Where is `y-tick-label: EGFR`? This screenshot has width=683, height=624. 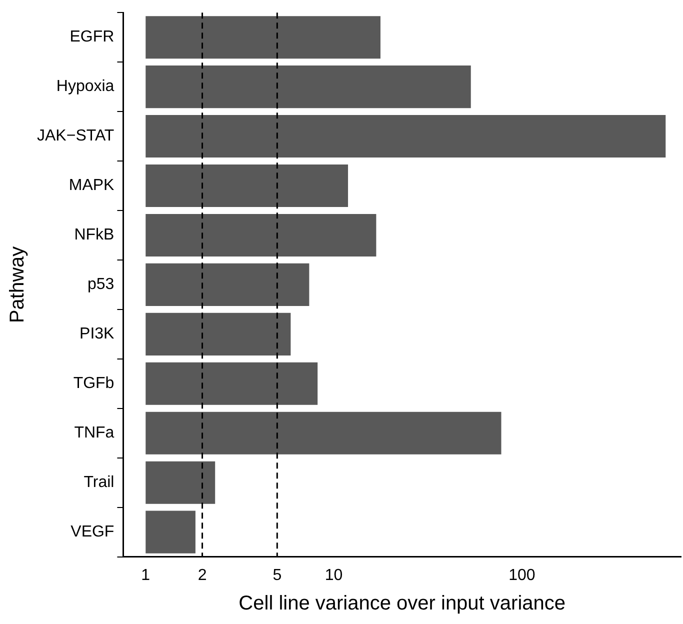
y-tick-label: EGFR is located at coordinates (92, 37).